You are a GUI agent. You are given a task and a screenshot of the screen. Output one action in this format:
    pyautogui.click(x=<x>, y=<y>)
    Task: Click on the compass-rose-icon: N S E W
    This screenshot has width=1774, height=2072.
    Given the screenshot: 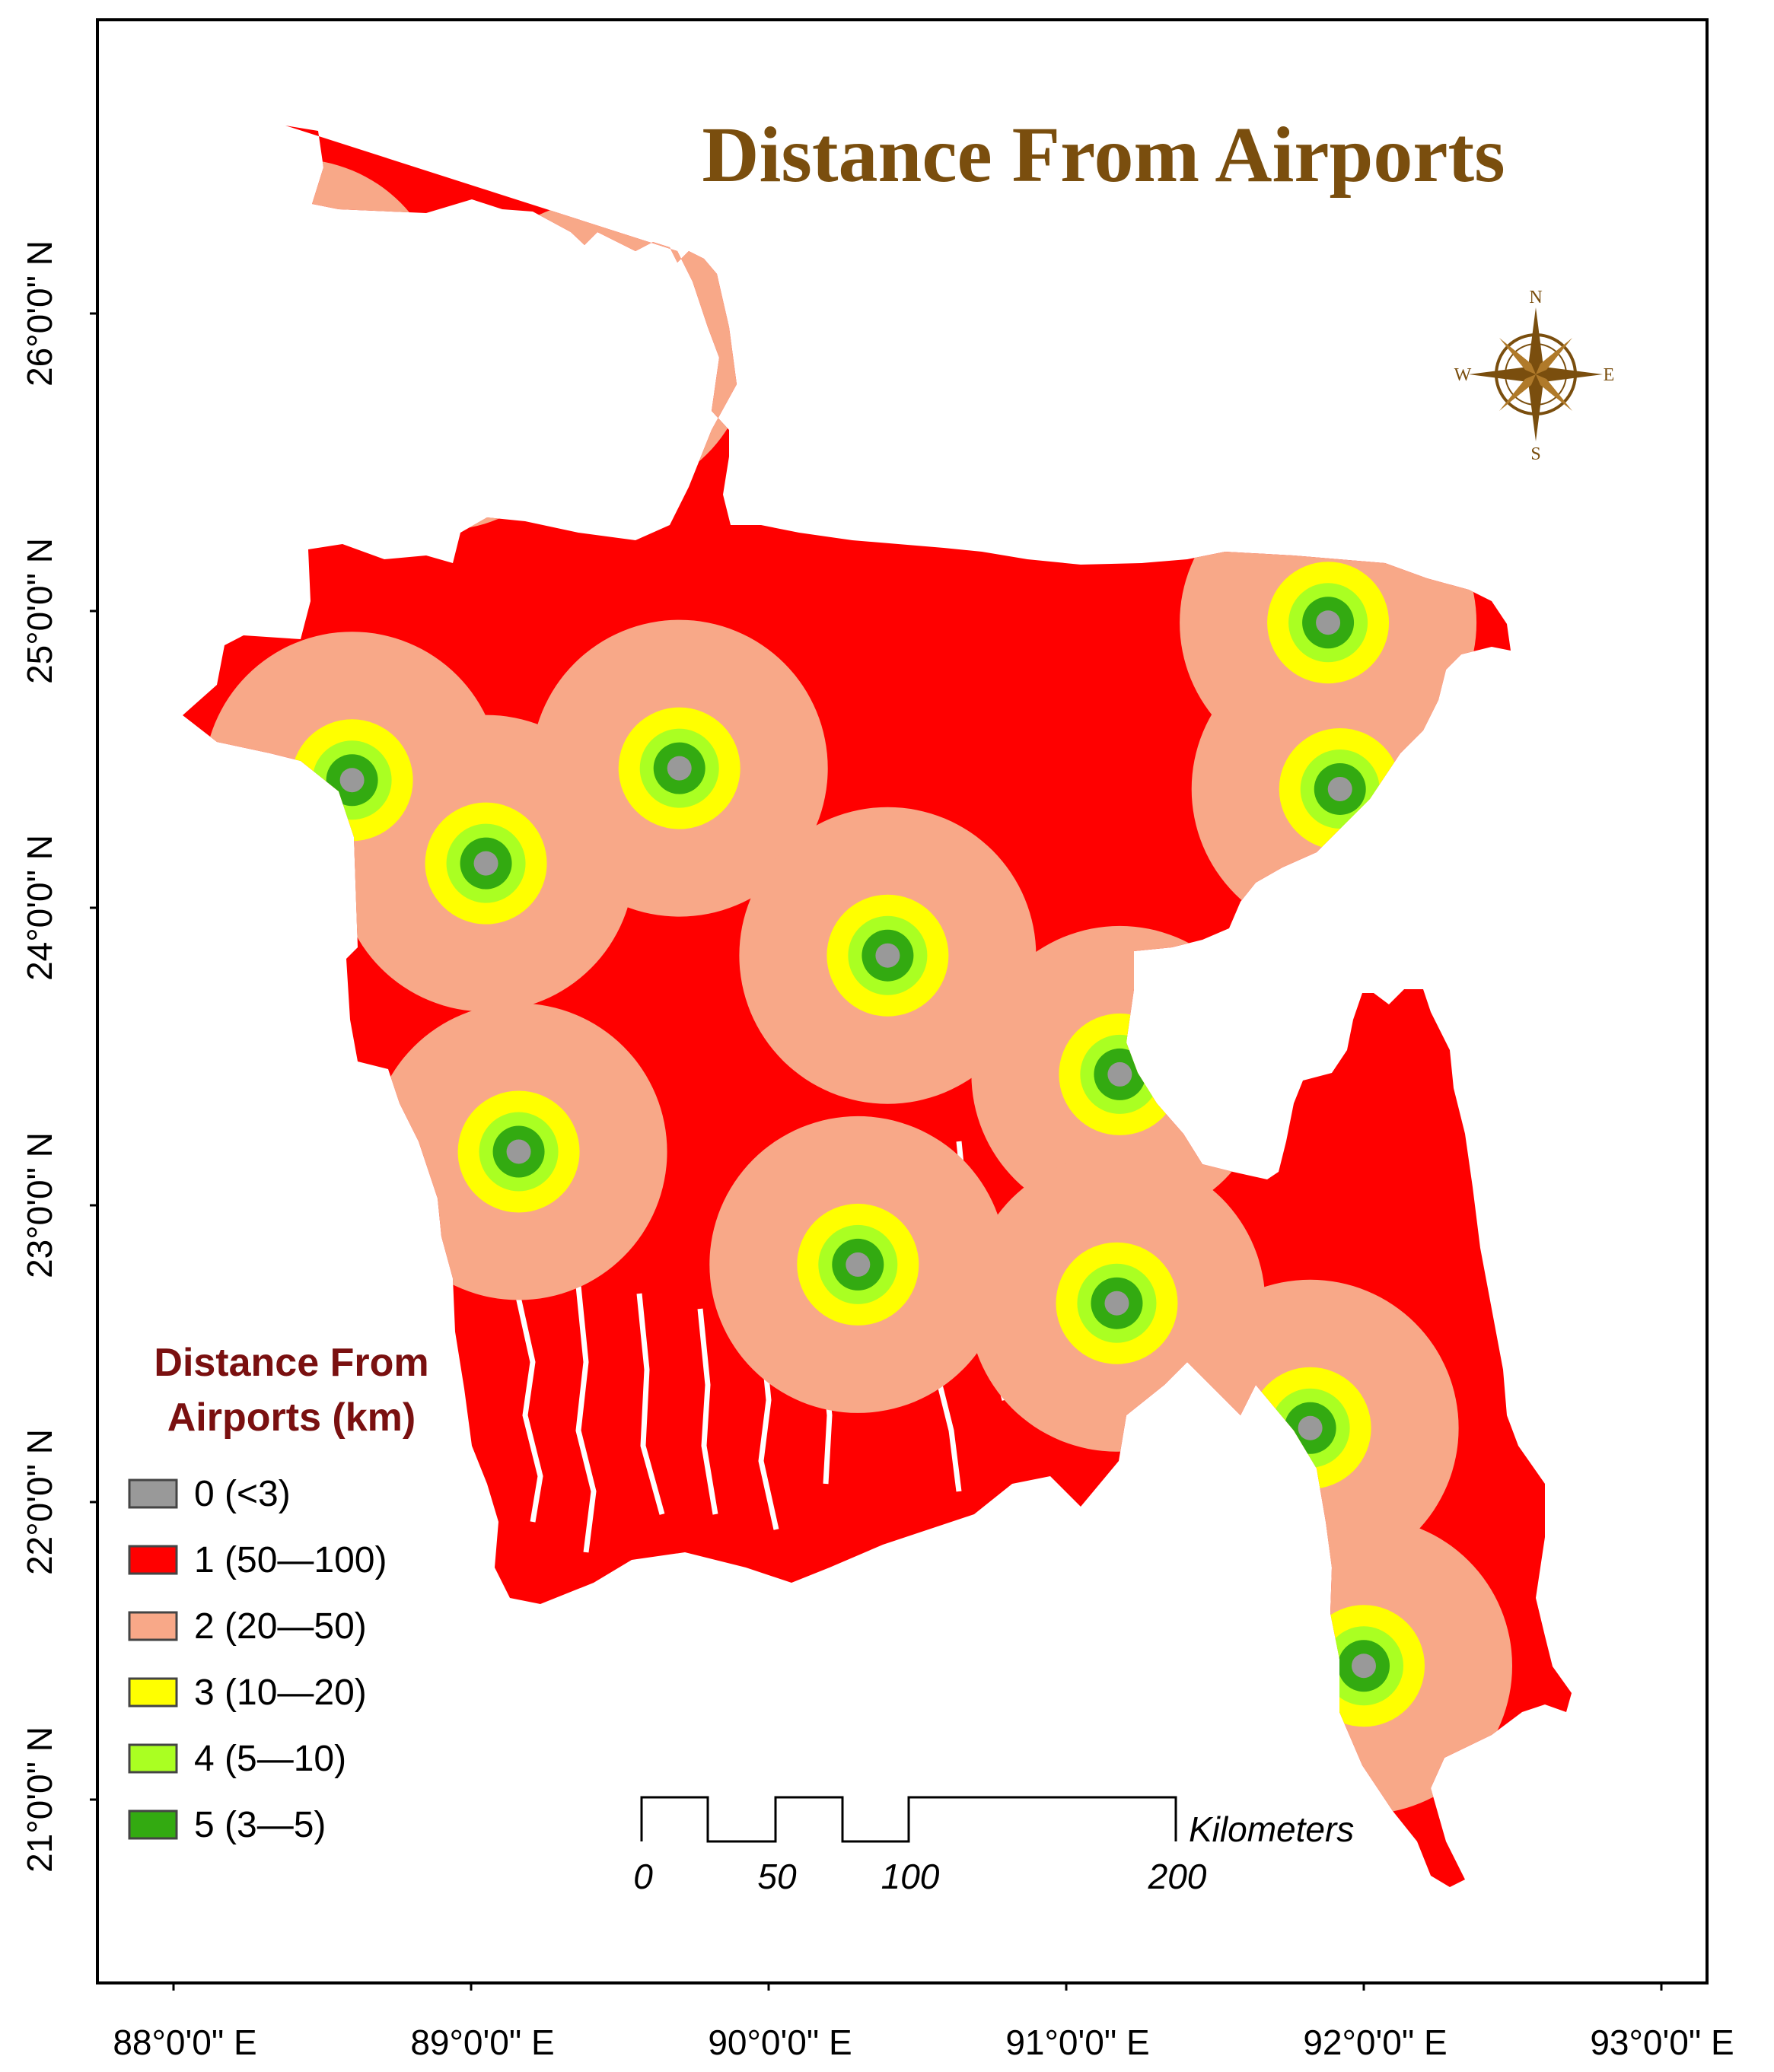 What is the action you would take?
    pyautogui.click(x=1534, y=376)
    